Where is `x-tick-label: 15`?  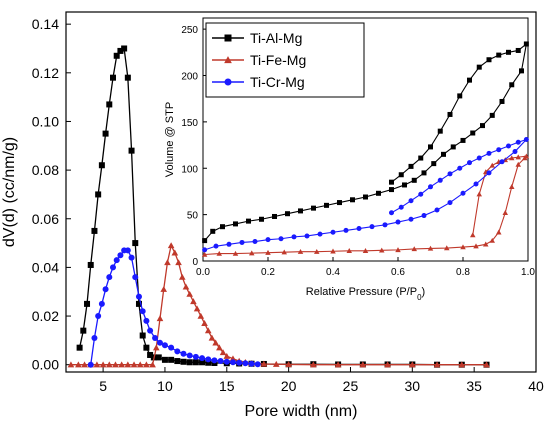
x-tick-label: 15 is located at coordinates (227, 386).